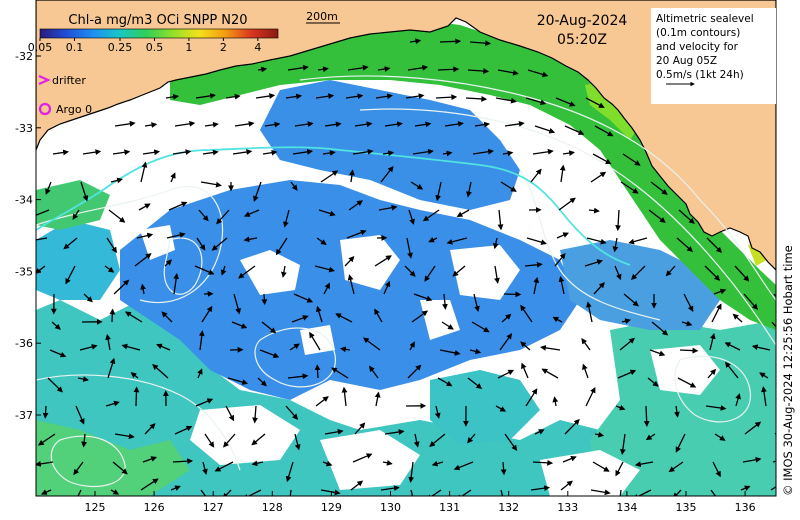 Image resolution: width=800 pixels, height=520 pixels. What do you see at coordinates (612, 110) in the screenshot?
I see `bright-green-coastal` at bounding box center [612, 110].